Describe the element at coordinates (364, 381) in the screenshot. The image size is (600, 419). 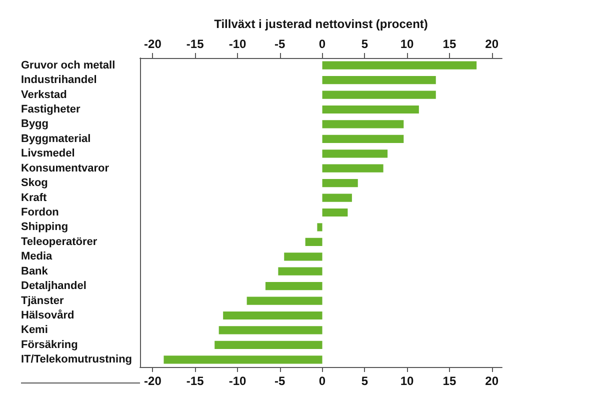
I see `x-tick-label: 5` at that location.